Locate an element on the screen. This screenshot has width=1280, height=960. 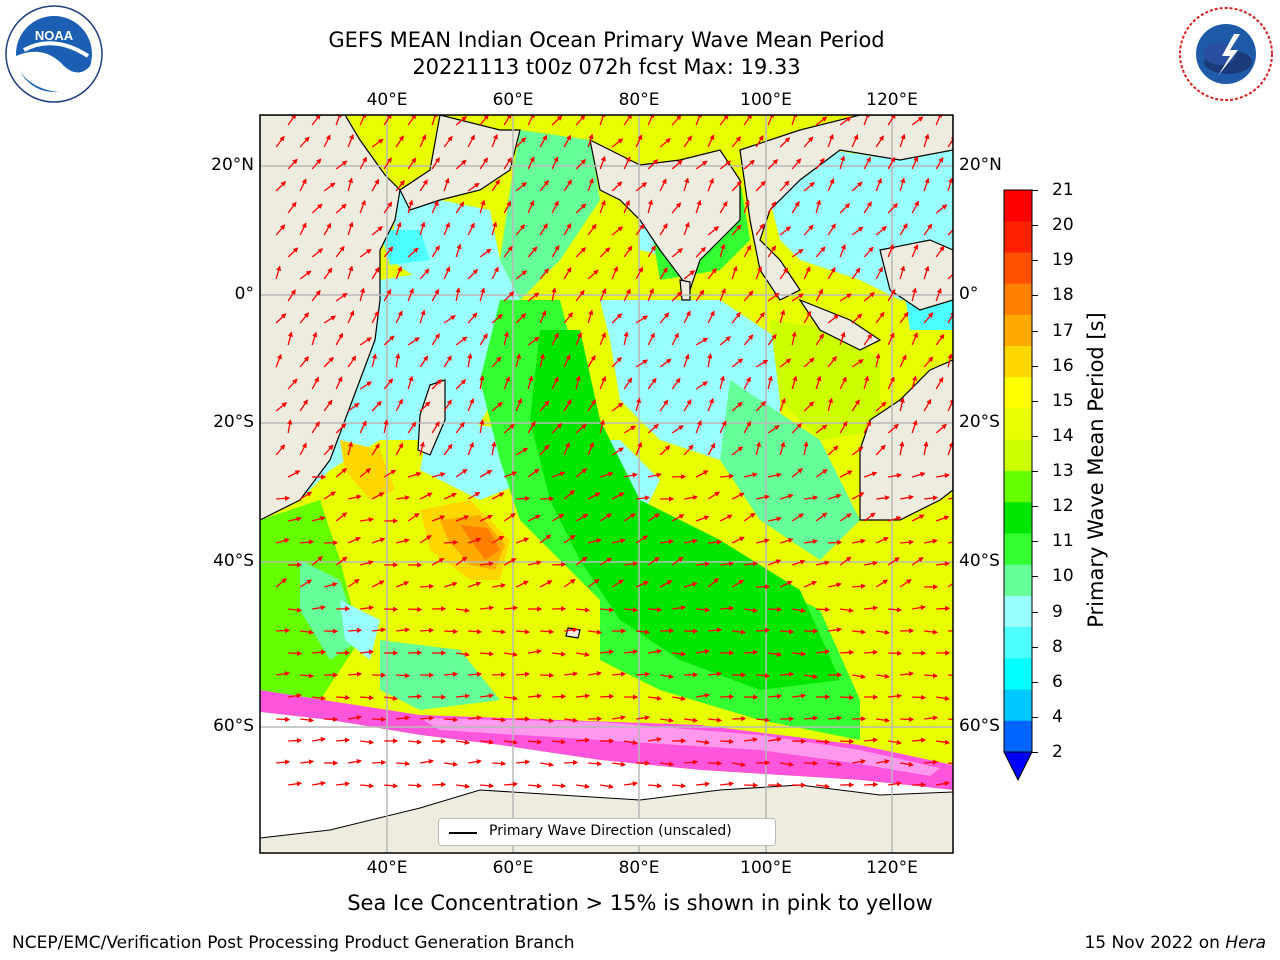
noaa-logo: NOAA is located at coordinates (54, 54).